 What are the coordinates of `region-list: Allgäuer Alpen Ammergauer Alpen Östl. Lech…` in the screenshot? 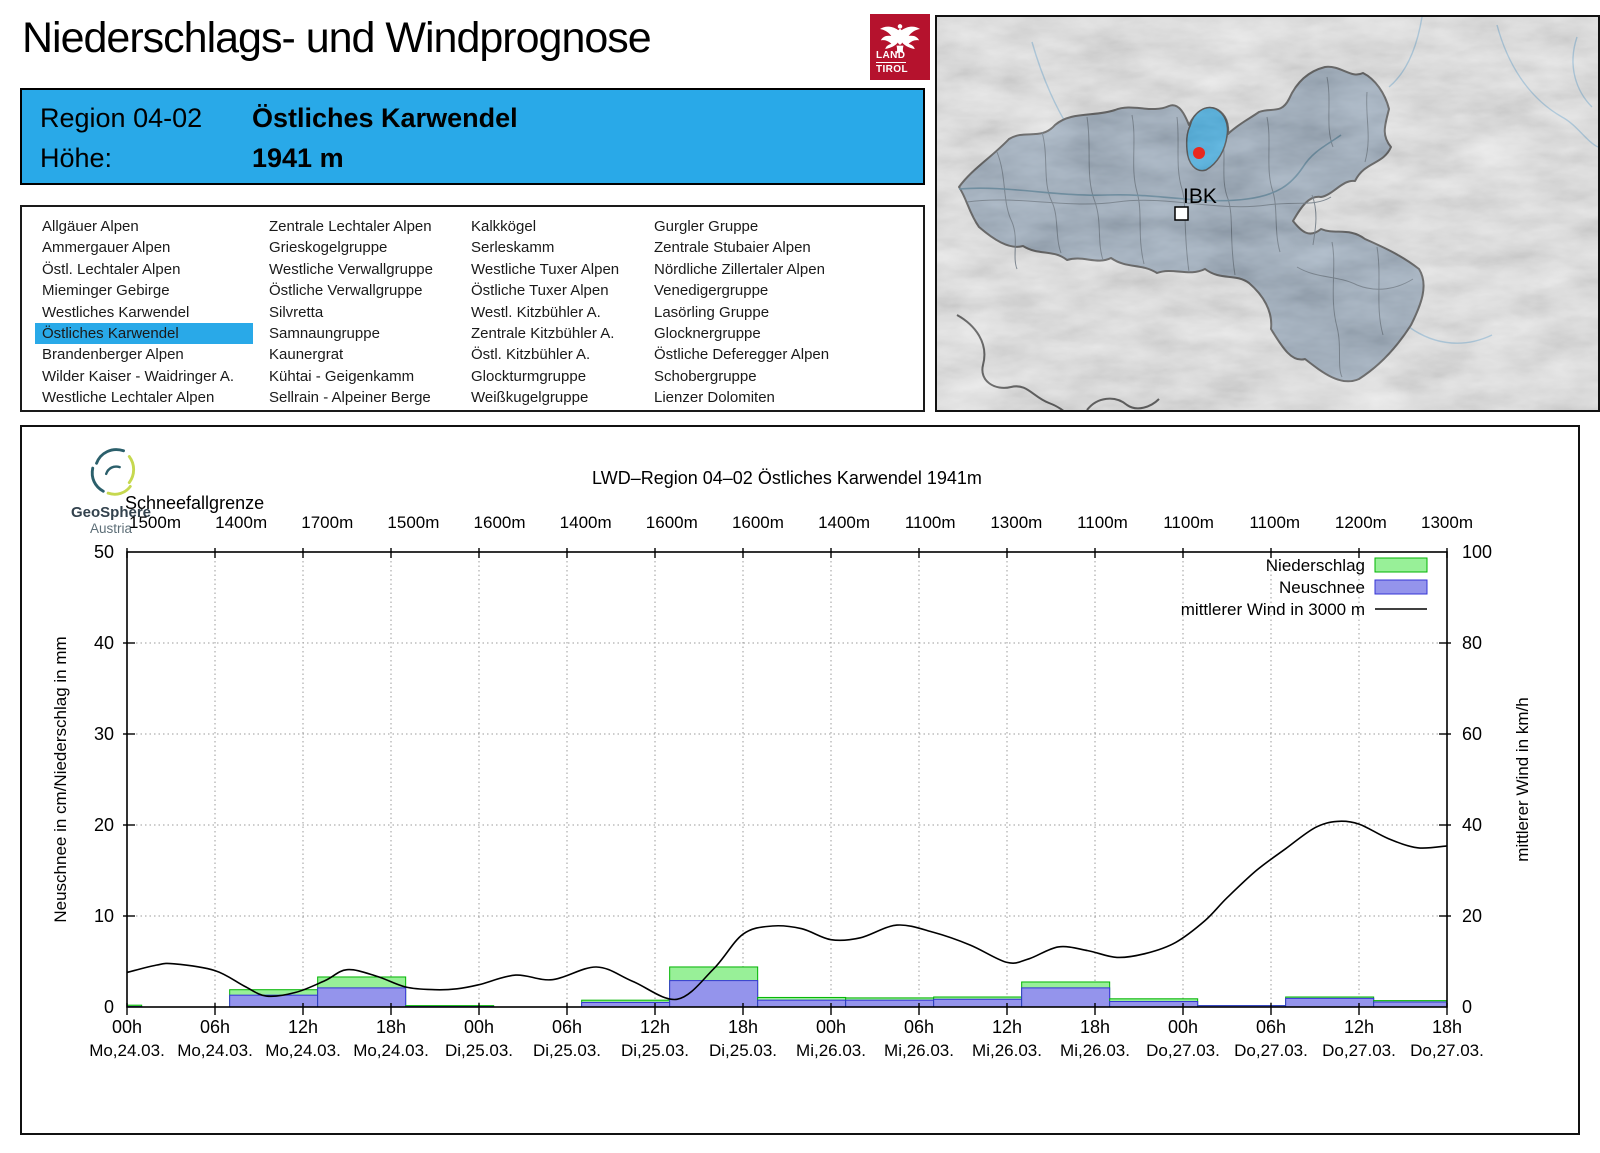 It's located at (472, 308).